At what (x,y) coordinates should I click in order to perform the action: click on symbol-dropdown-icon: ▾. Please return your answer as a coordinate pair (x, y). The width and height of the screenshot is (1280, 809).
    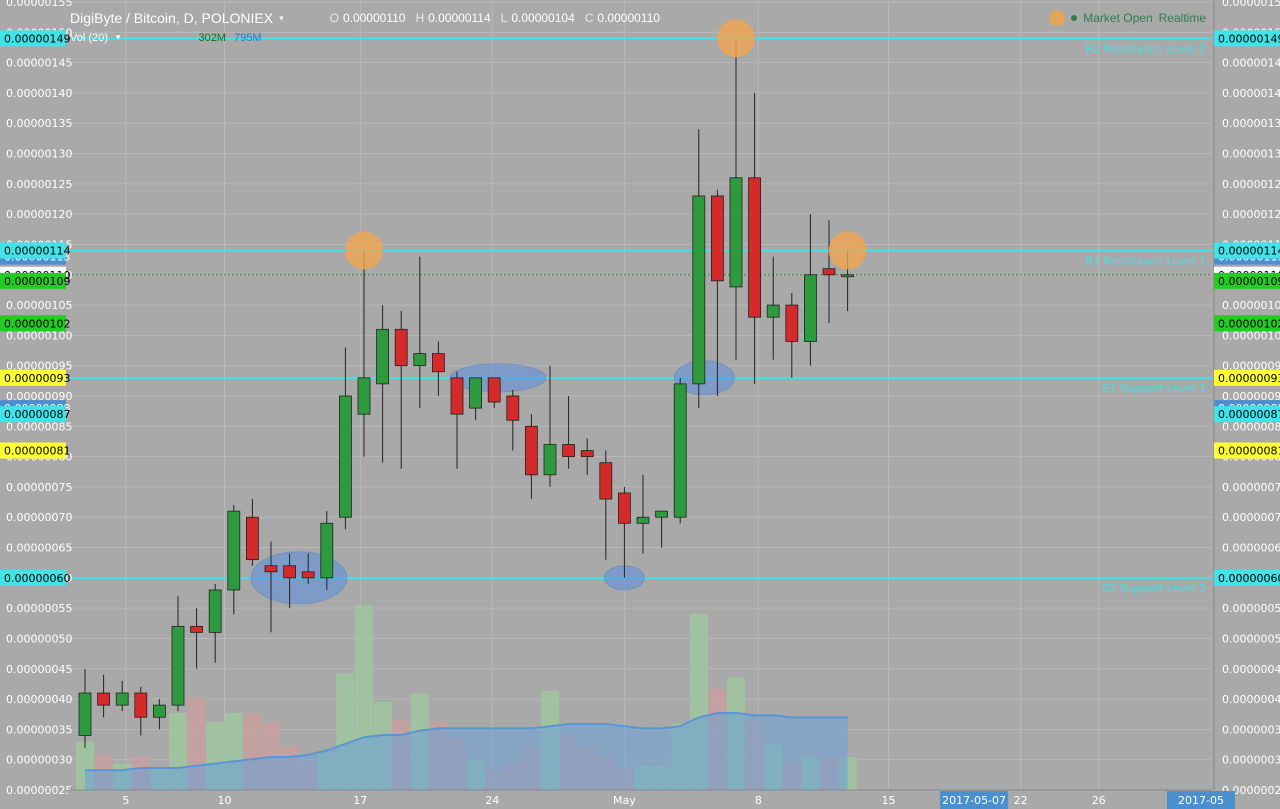
    Looking at the image, I should click on (281, 17).